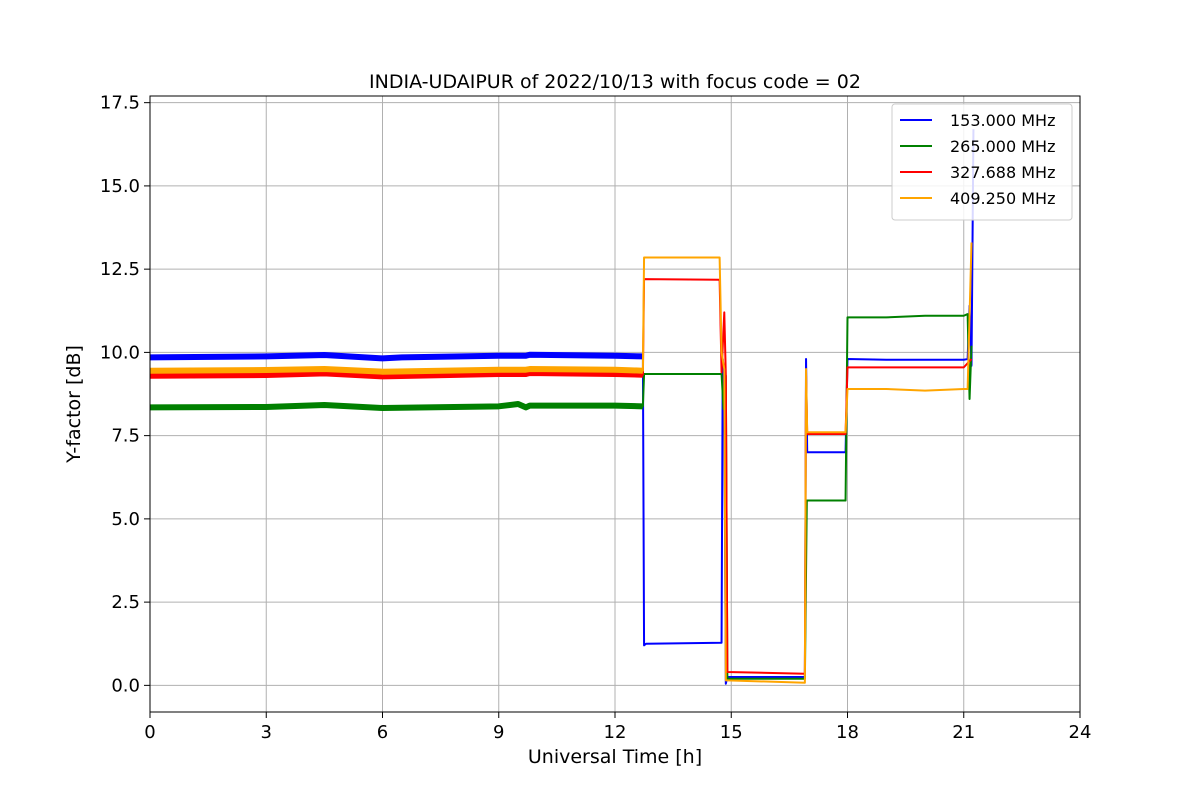 Image resolution: width=1200 pixels, height=800 pixels. Describe the element at coordinates (120, 269) in the screenshot. I see `y-tick-label: 12.5` at that location.